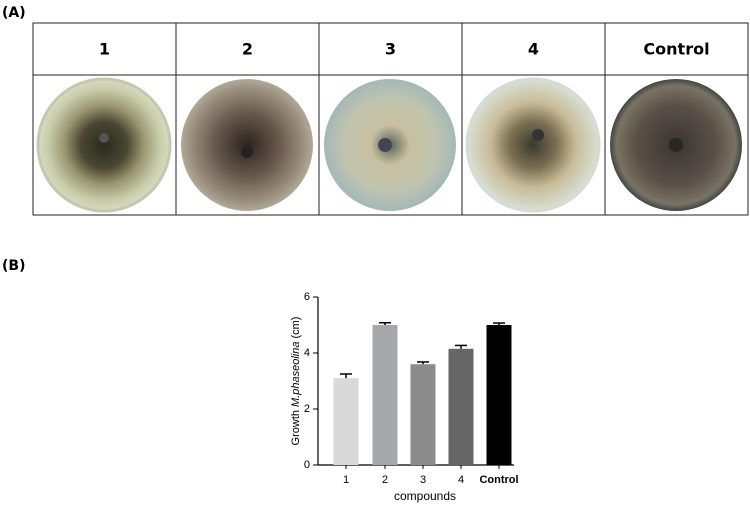  Describe the element at coordinates (296, 427) in the screenshot. I see `y-axis-label-part: Growth` at that location.